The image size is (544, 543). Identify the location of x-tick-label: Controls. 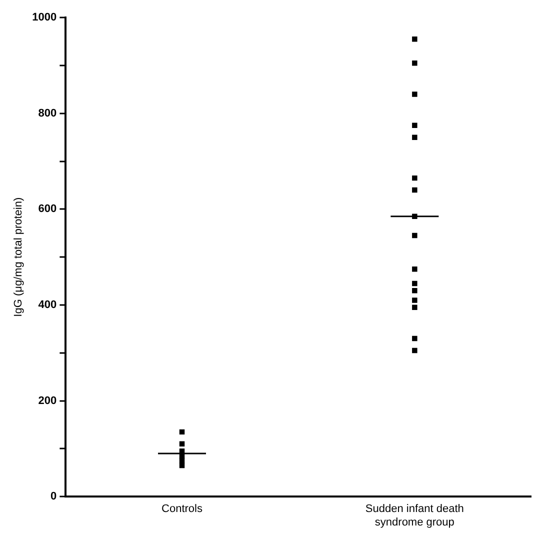
(182, 509).